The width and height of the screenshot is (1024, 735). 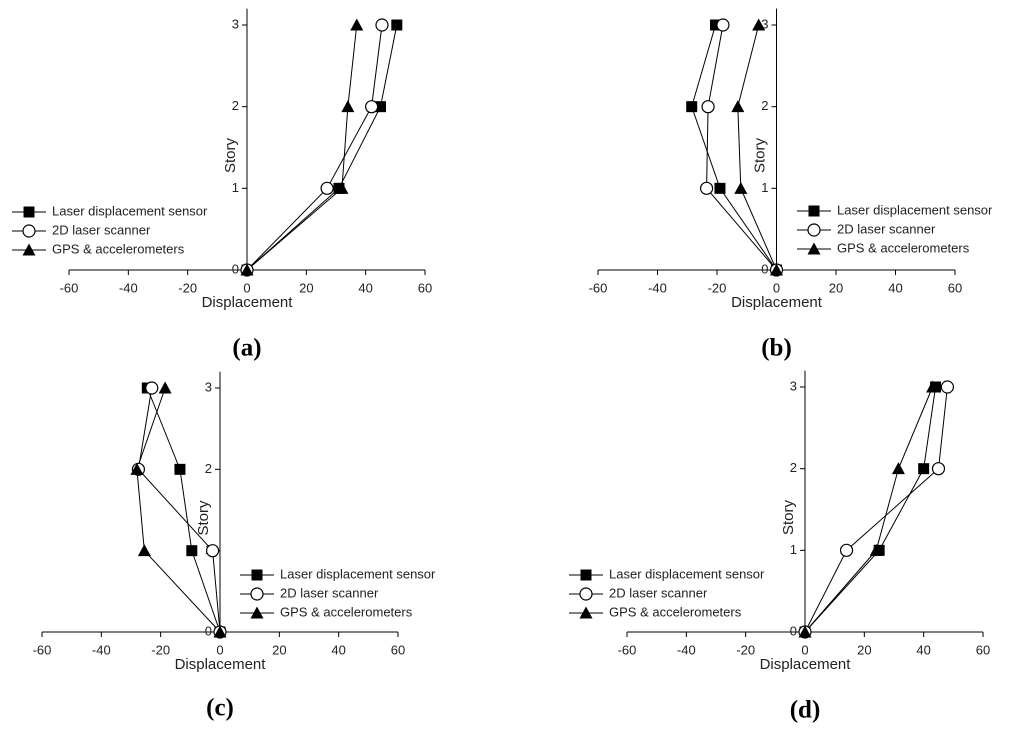 I want to click on panel-label: (b), so click(x=776, y=348).